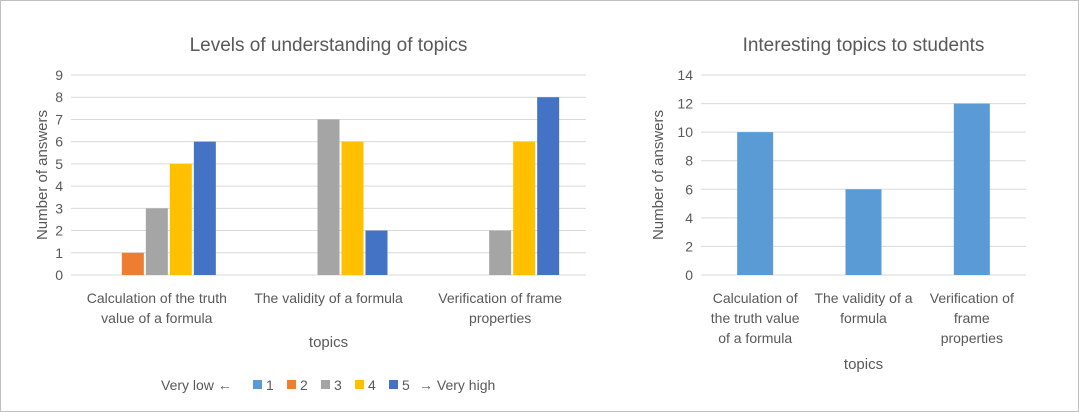  What do you see at coordinates (685, 75) in the screenshot?
I see `y-tick-label: 14` at bounding box center [685, 75].